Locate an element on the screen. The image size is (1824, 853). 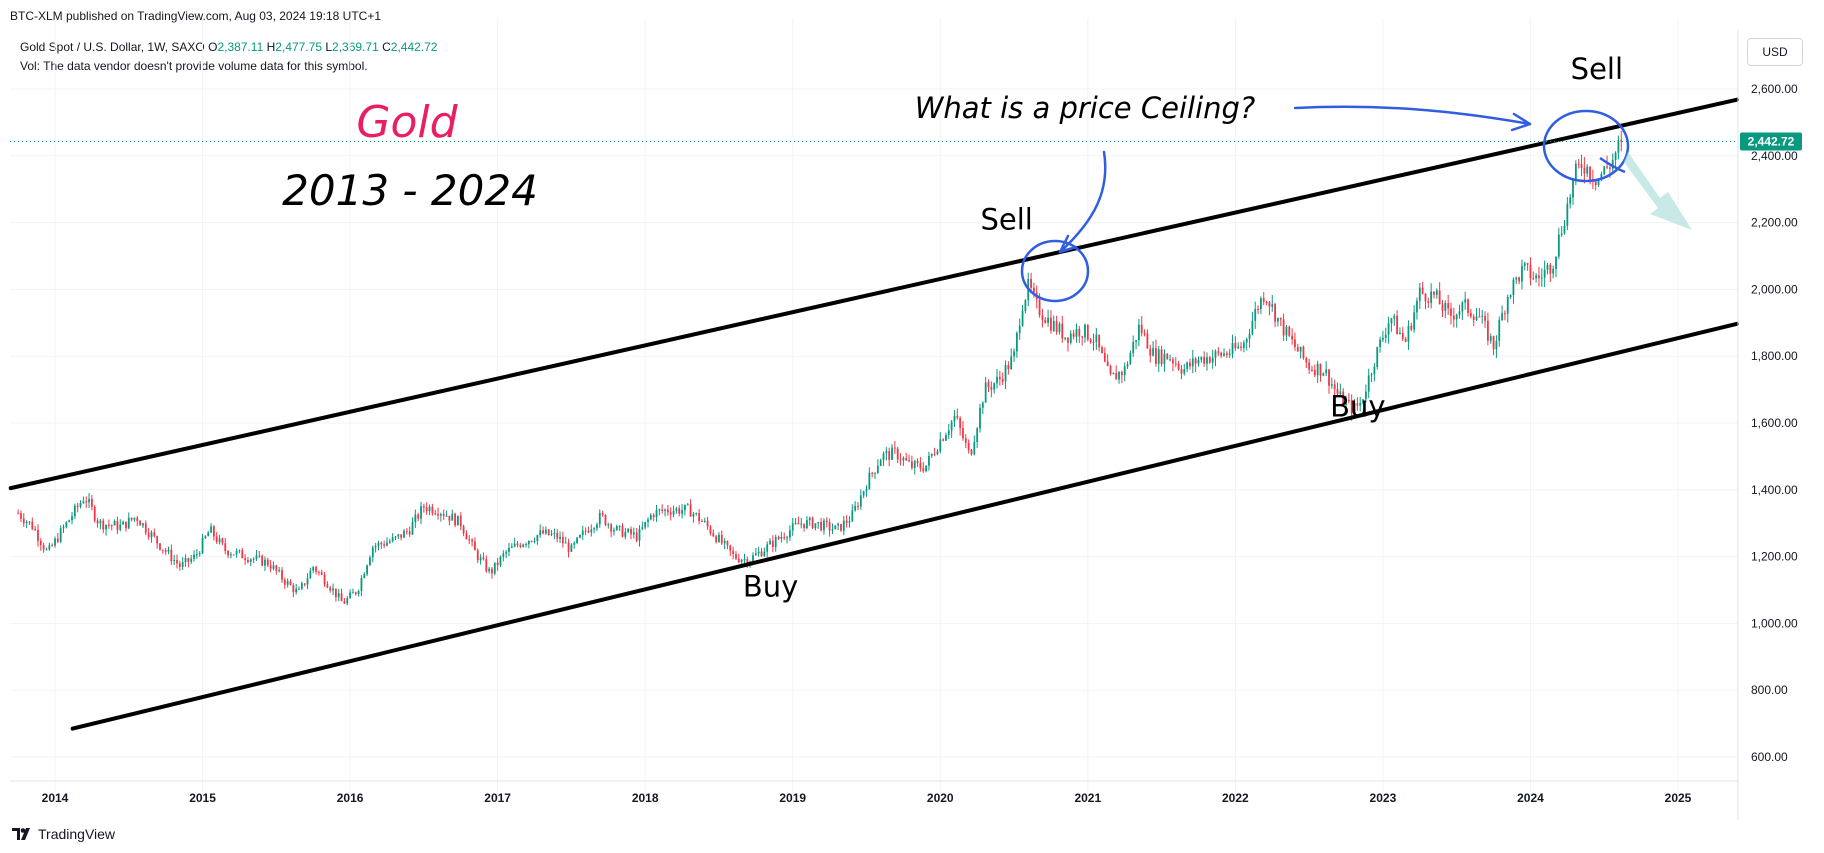
tradingview-brand: TradingView is located at coordinates (63, 834).